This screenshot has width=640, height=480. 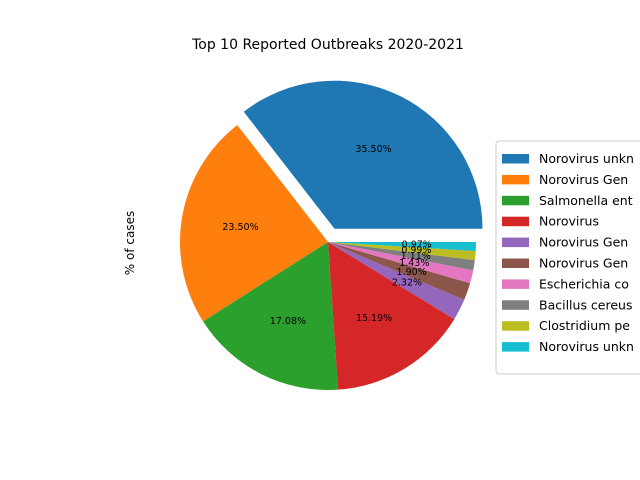 What do you see at coordinates (586, 200) in the screenshot?
I see `legend-entry-label: Salmonella ent` at bounding box center [586, 200].